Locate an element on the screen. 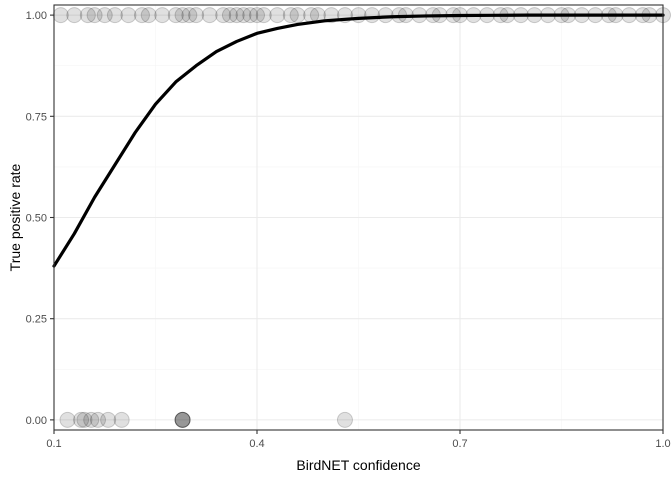  y-tick-label: 0.75 is located at coordinates (36, 117).